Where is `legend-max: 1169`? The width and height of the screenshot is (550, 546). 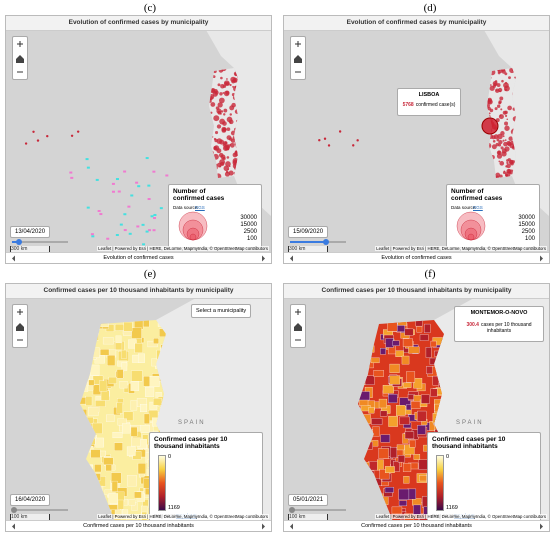
legend-max: 1169 is located at coordinates (174, 508).